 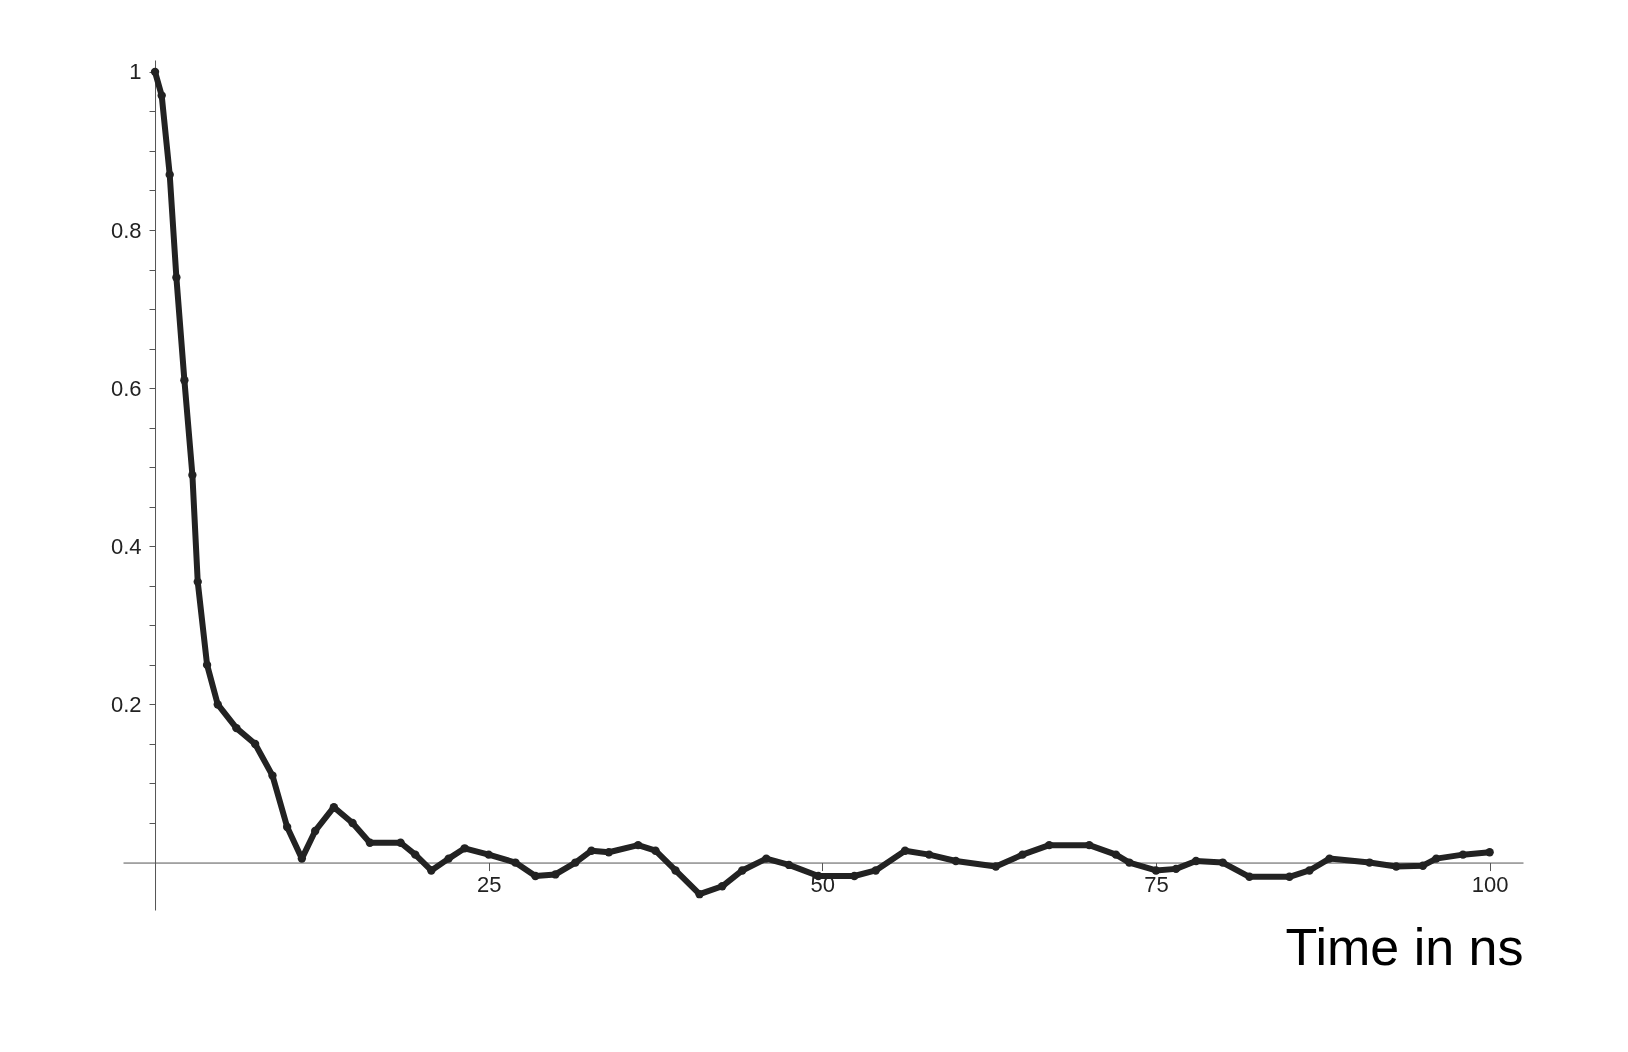 What do you see at coordinates (126, 704) in the screenshot?
I see `y-tick-label: 0.2` at bounding box center [126, 704].